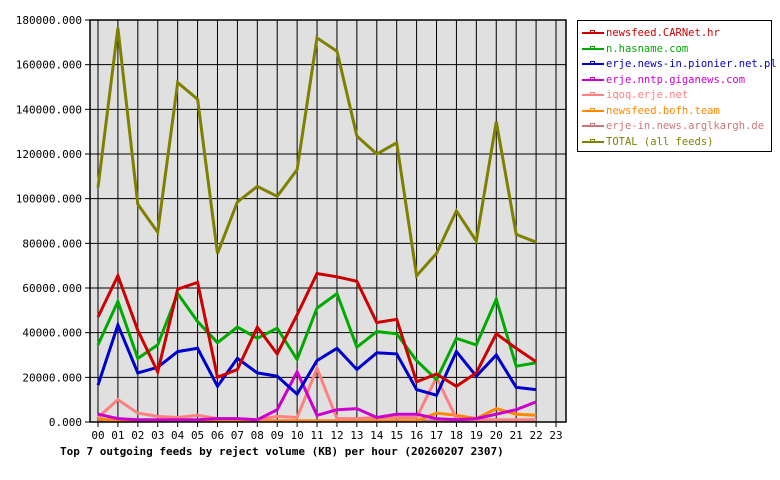  What do you see at coordinates (52, 243) in the screenshot?
I see `y-tick-label: 80000.000` at bounding box center [52, 243].